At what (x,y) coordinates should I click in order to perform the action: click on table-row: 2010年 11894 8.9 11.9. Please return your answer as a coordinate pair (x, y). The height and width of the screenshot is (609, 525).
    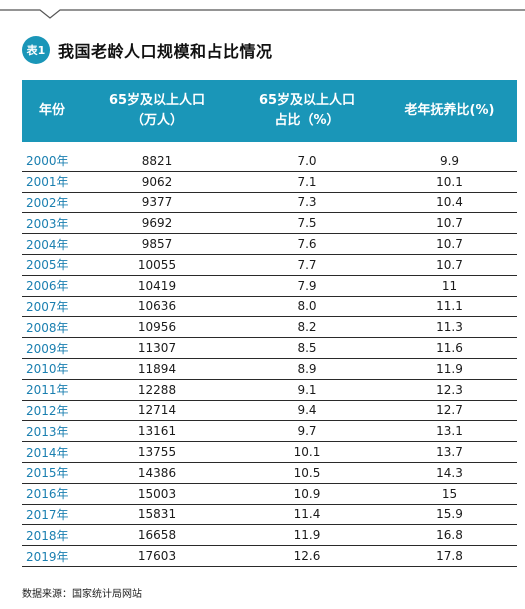
    Looking at the image, I should click on (269, 369).